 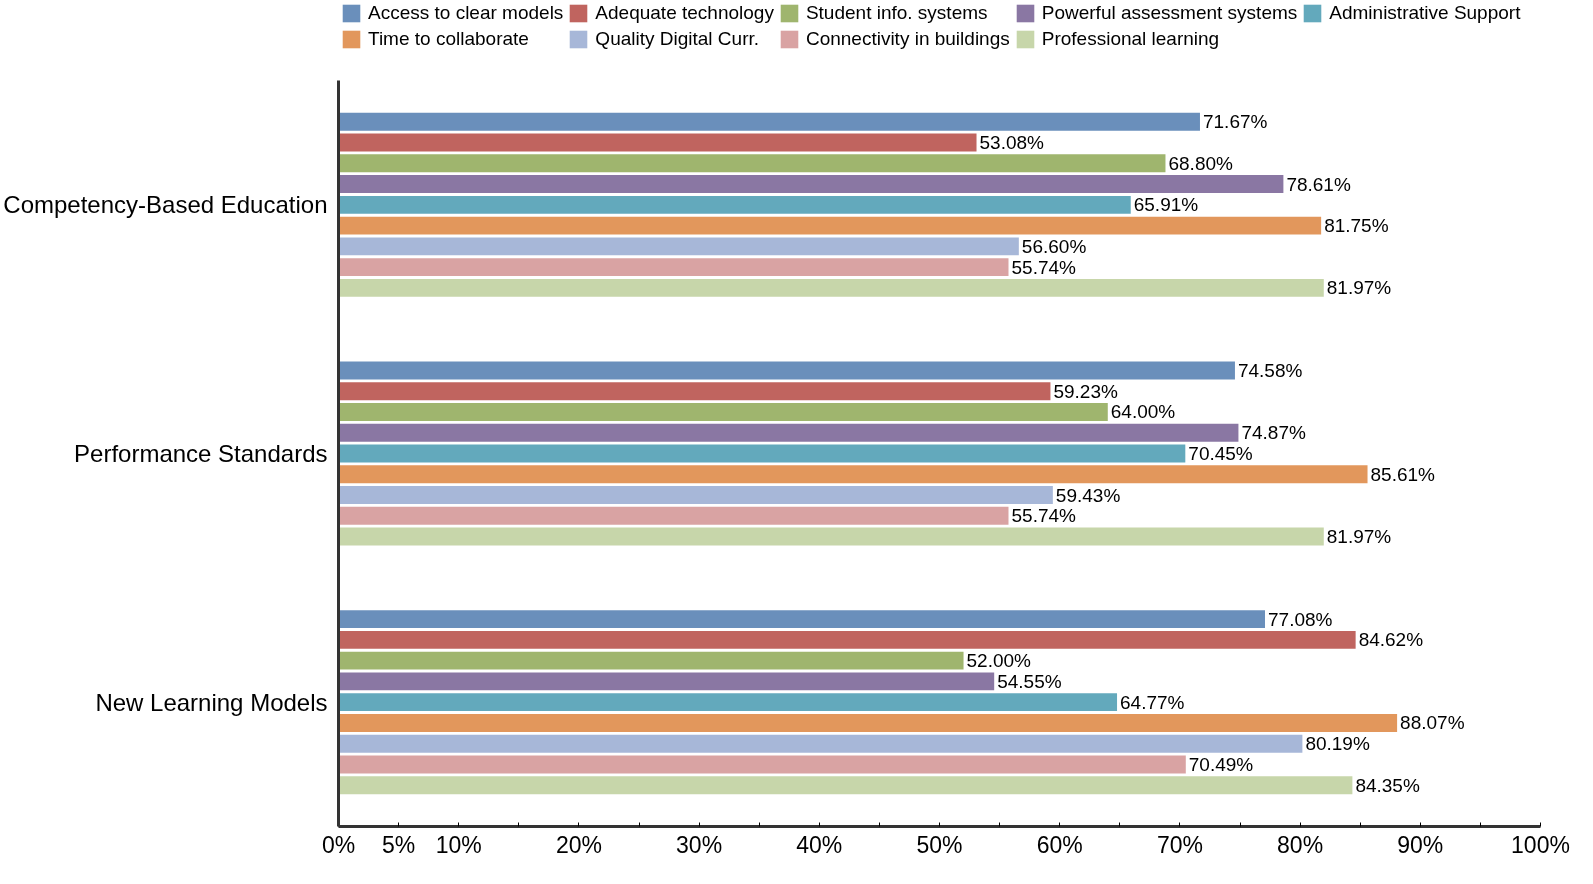 I want to click on y-tick-label: Competency-Based Education, so click(x=165, y=205).